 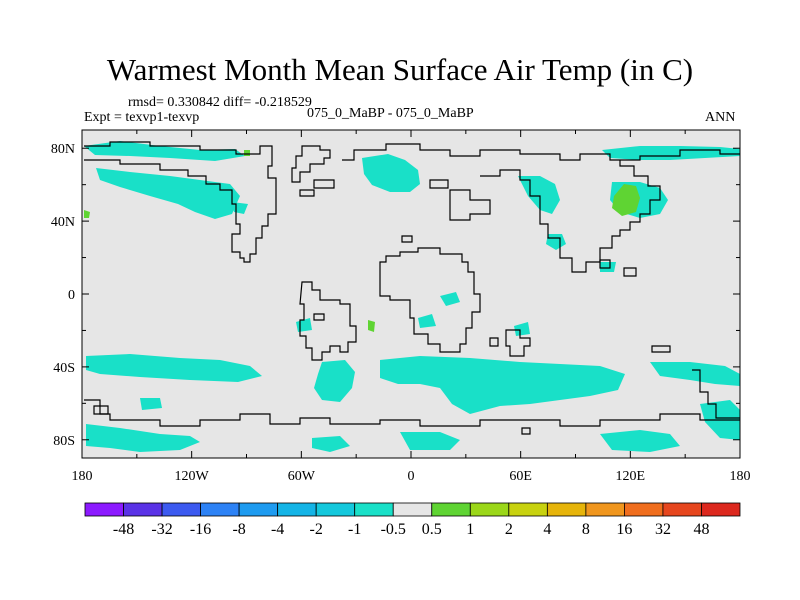 What do you see at coordinates (64, 368) in the screenshot?
I see `y-tick-label: 40S` at bounding box center [64, 368].